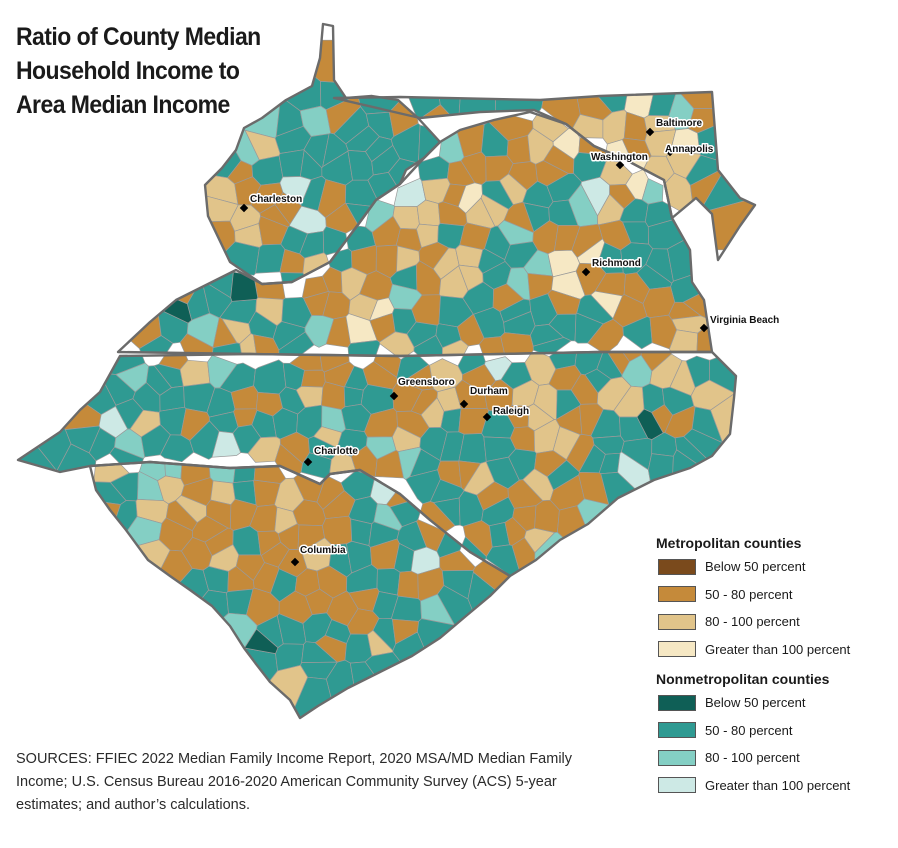 Image resolution: width=898 pixels, height=848 pixels. I want to click on legend-item-metro-gt-100: Greater than 100 percent, so click(776, 650).